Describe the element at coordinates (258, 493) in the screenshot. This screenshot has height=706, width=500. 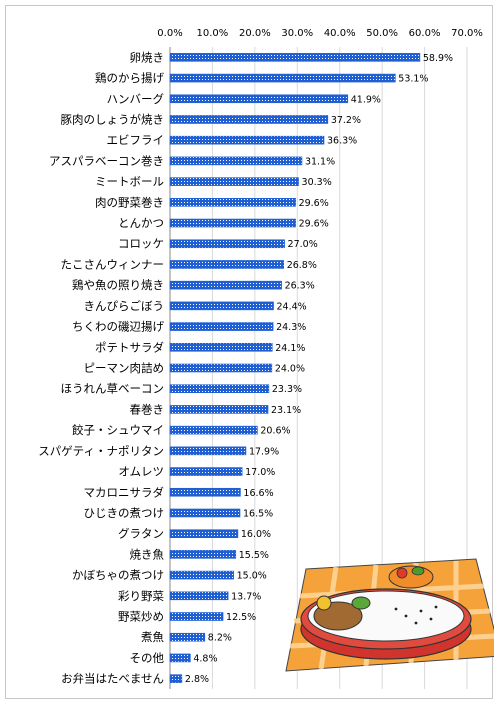
I see `data-label: 16.6%` at that location.